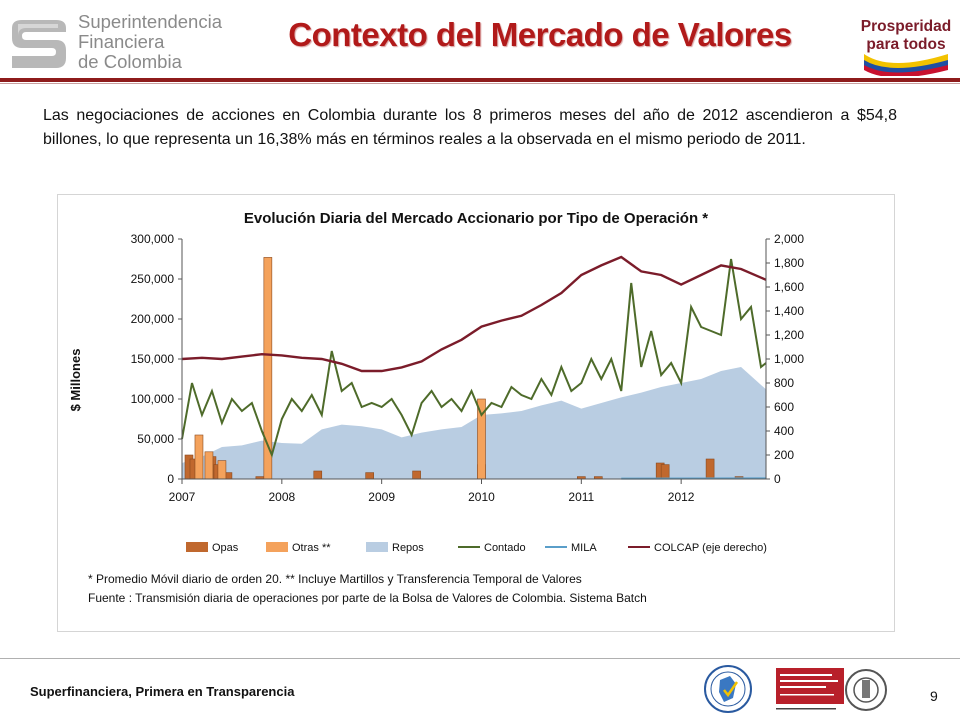 This screenshot has width=960, height=720. What do you see at coordinates (153, 239) in the screenshot?
I see `y-tick-label: 300,000` at bounding box center [153, 239].